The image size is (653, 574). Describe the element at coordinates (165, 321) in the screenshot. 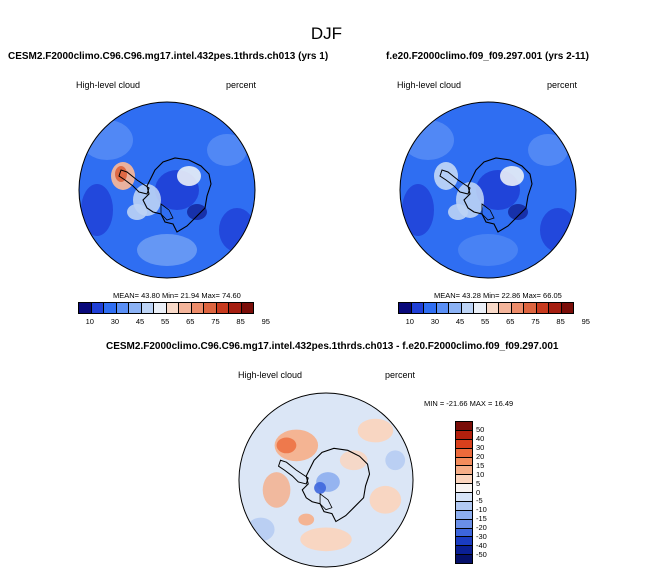

I see `panel1-colorbar-tick-label: 55` at that location.